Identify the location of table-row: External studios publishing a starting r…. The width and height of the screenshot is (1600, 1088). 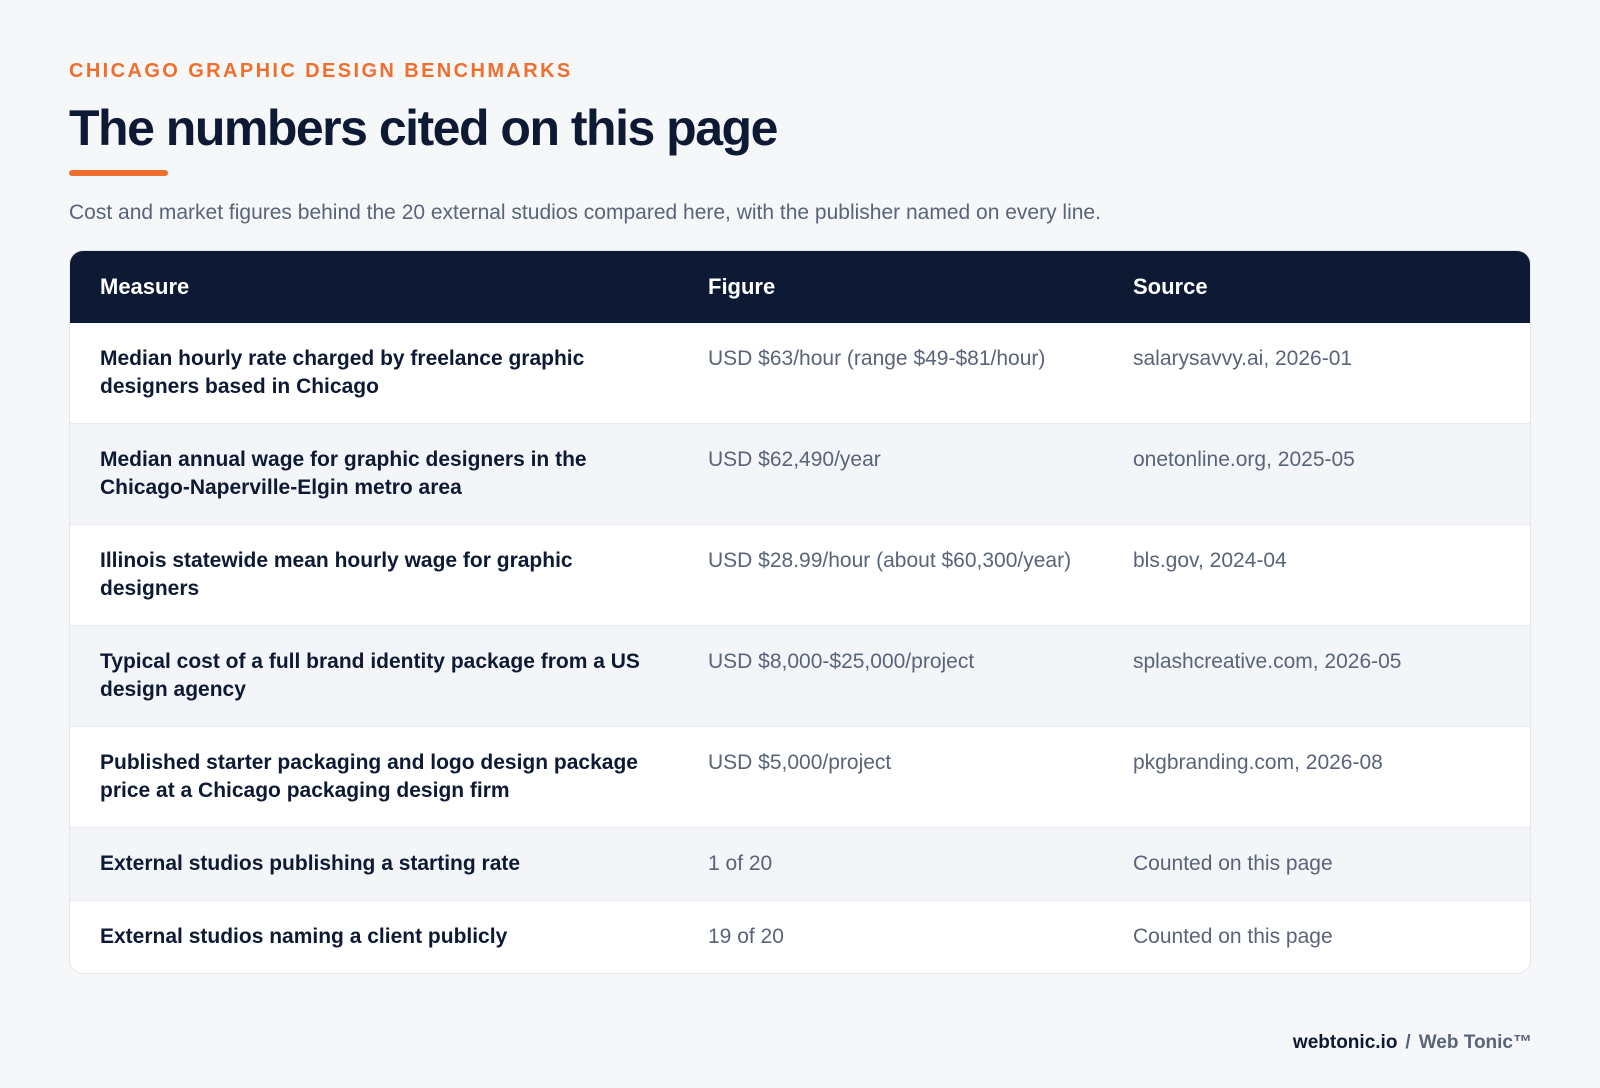
(800, 864).